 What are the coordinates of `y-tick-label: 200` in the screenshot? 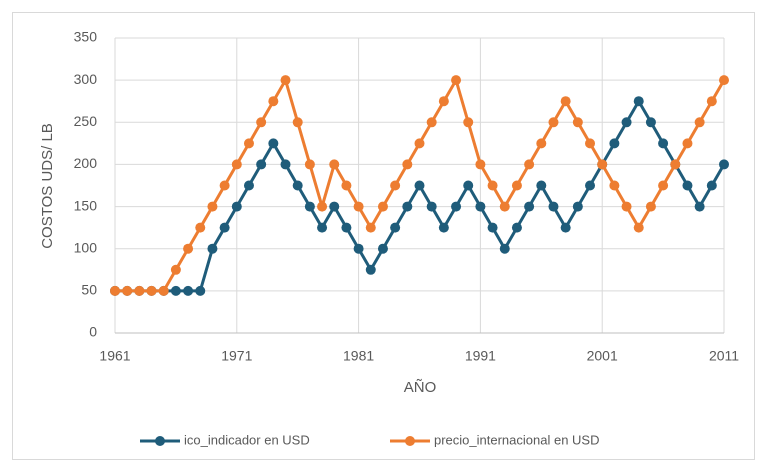 It's located at (86, 163).